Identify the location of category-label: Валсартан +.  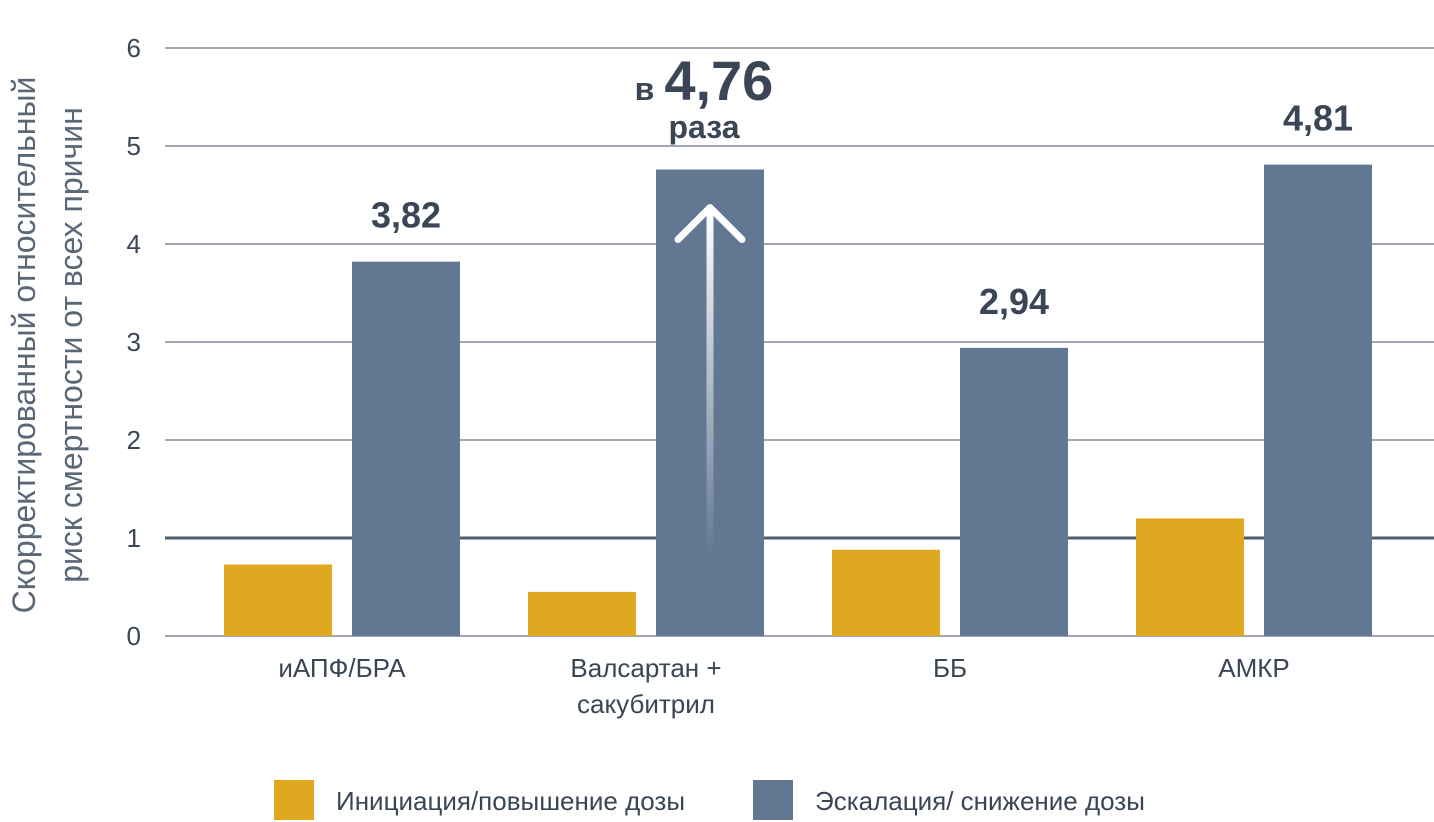
(645, 668).